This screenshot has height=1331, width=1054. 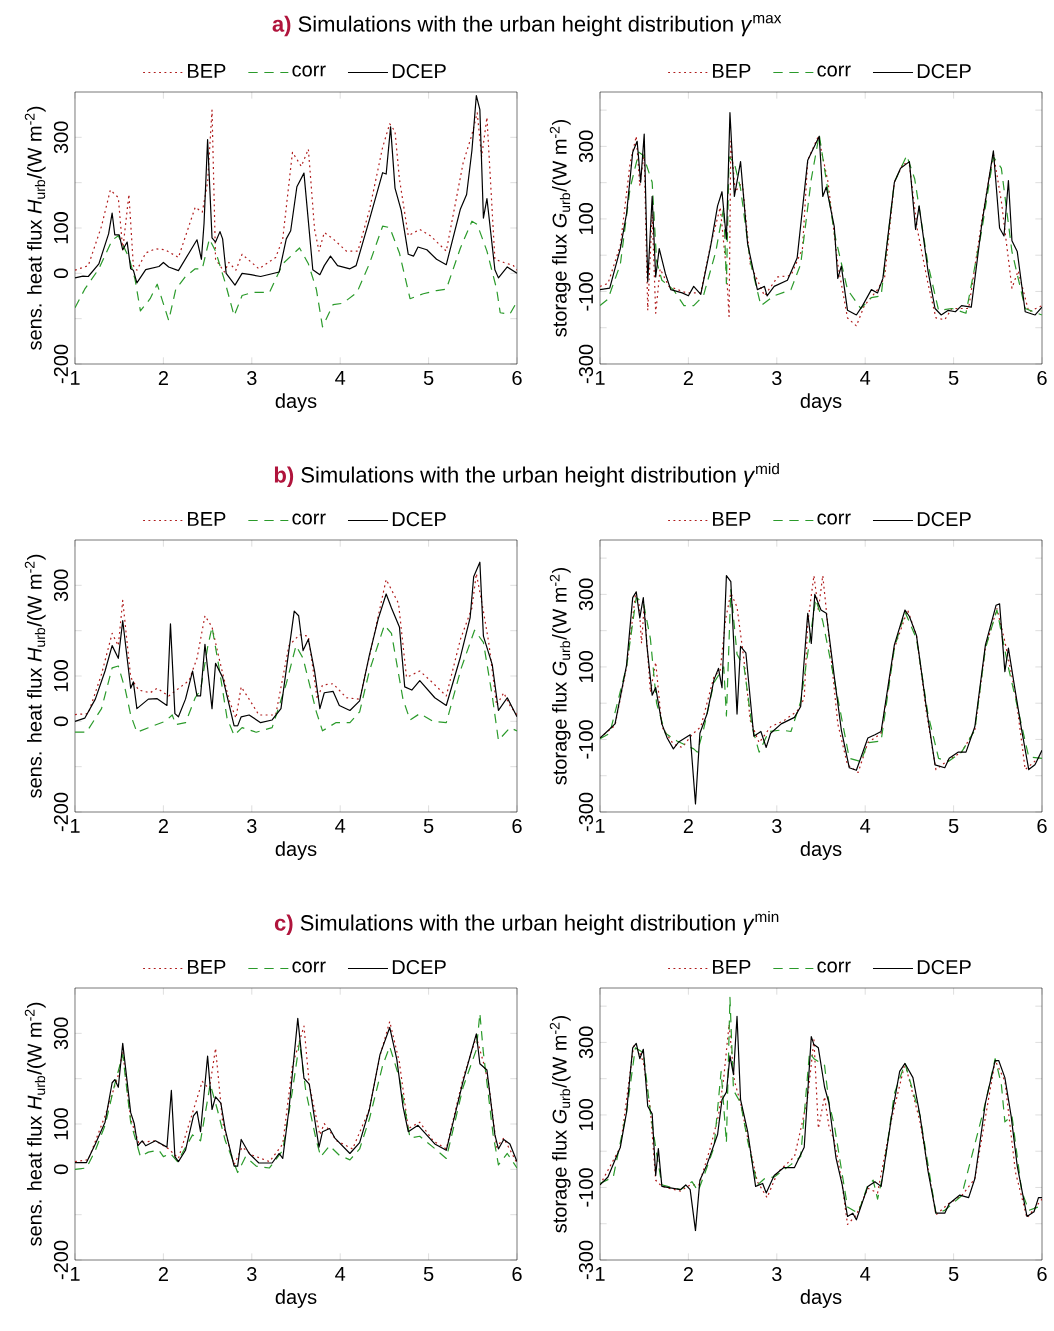 I want to click on chart-title: c) Simulations with the urban height distribution γ$^{min}$, so click(x=526, y=923).